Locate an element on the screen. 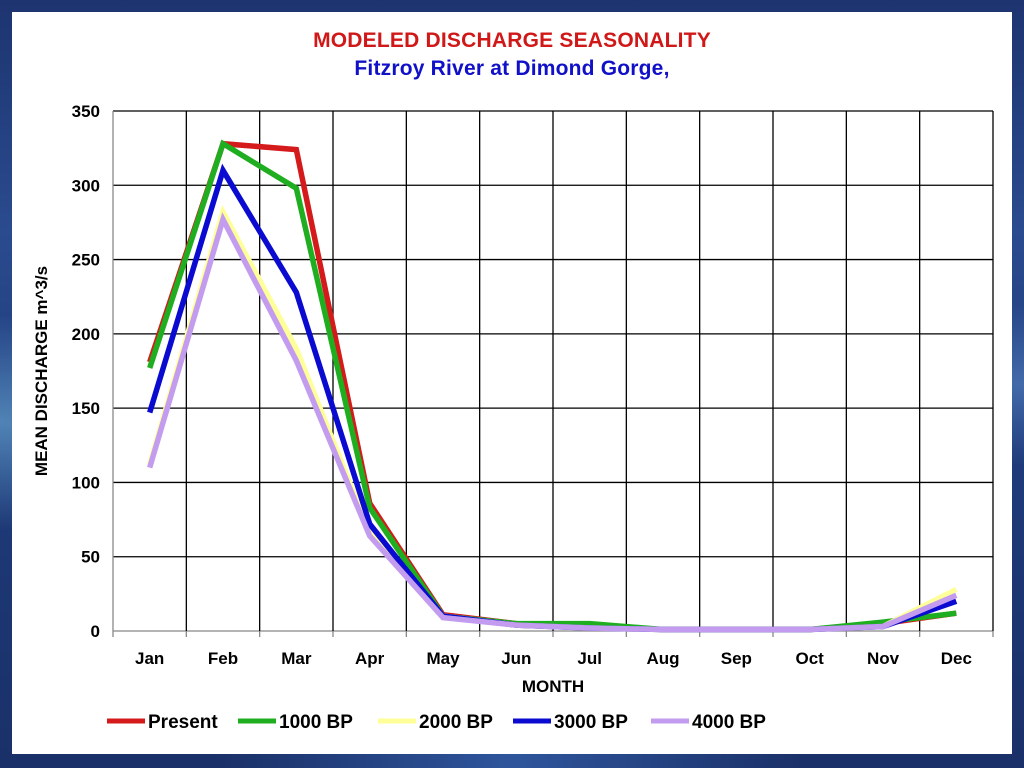  y-tick-label: 0 is located at coordinates (95, 631).